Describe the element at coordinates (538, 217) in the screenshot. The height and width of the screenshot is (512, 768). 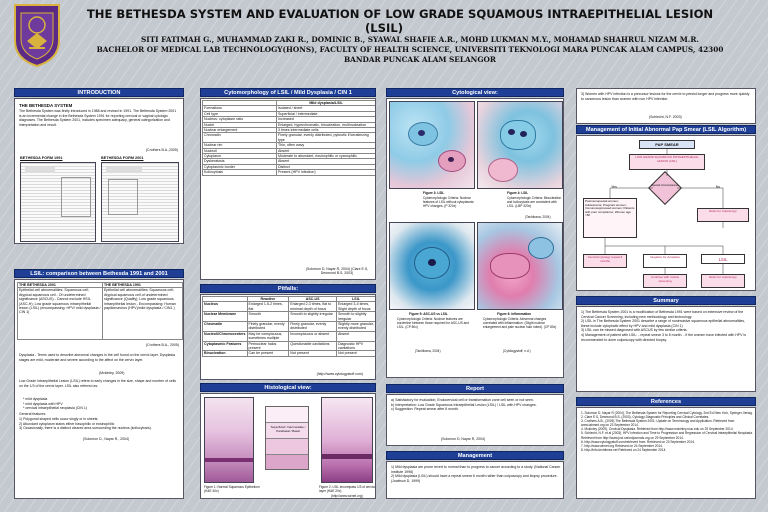
I see `cytological-cite-1: (Tachibana, 2004)` at that location.